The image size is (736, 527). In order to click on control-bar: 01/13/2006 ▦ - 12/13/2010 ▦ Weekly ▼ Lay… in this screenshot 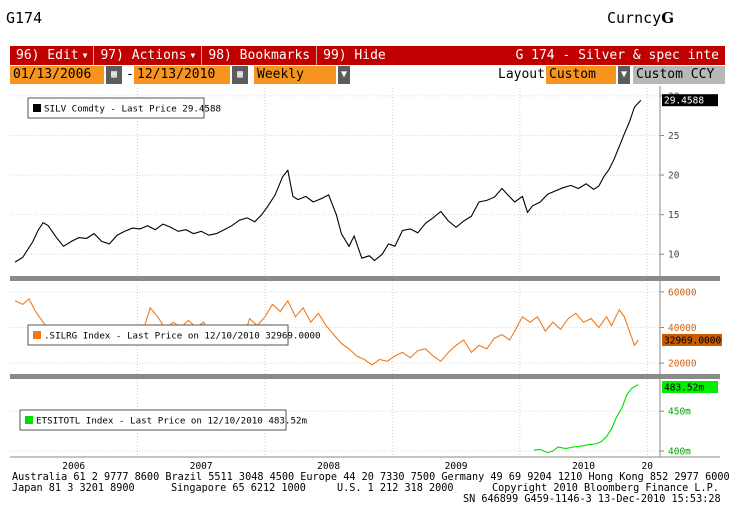, I will do `click(367, 75)`.